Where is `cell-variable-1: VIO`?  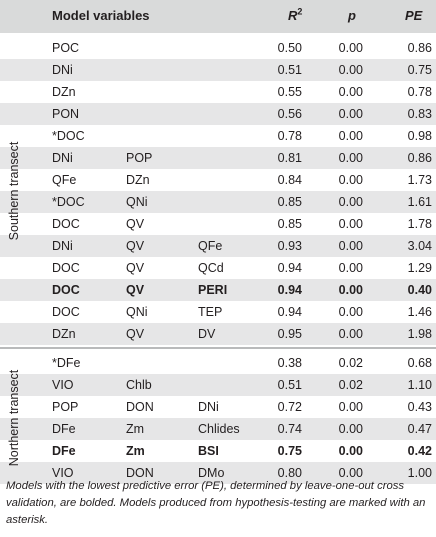
cell-variable-1: VIO is located at coordinates (63, 473).